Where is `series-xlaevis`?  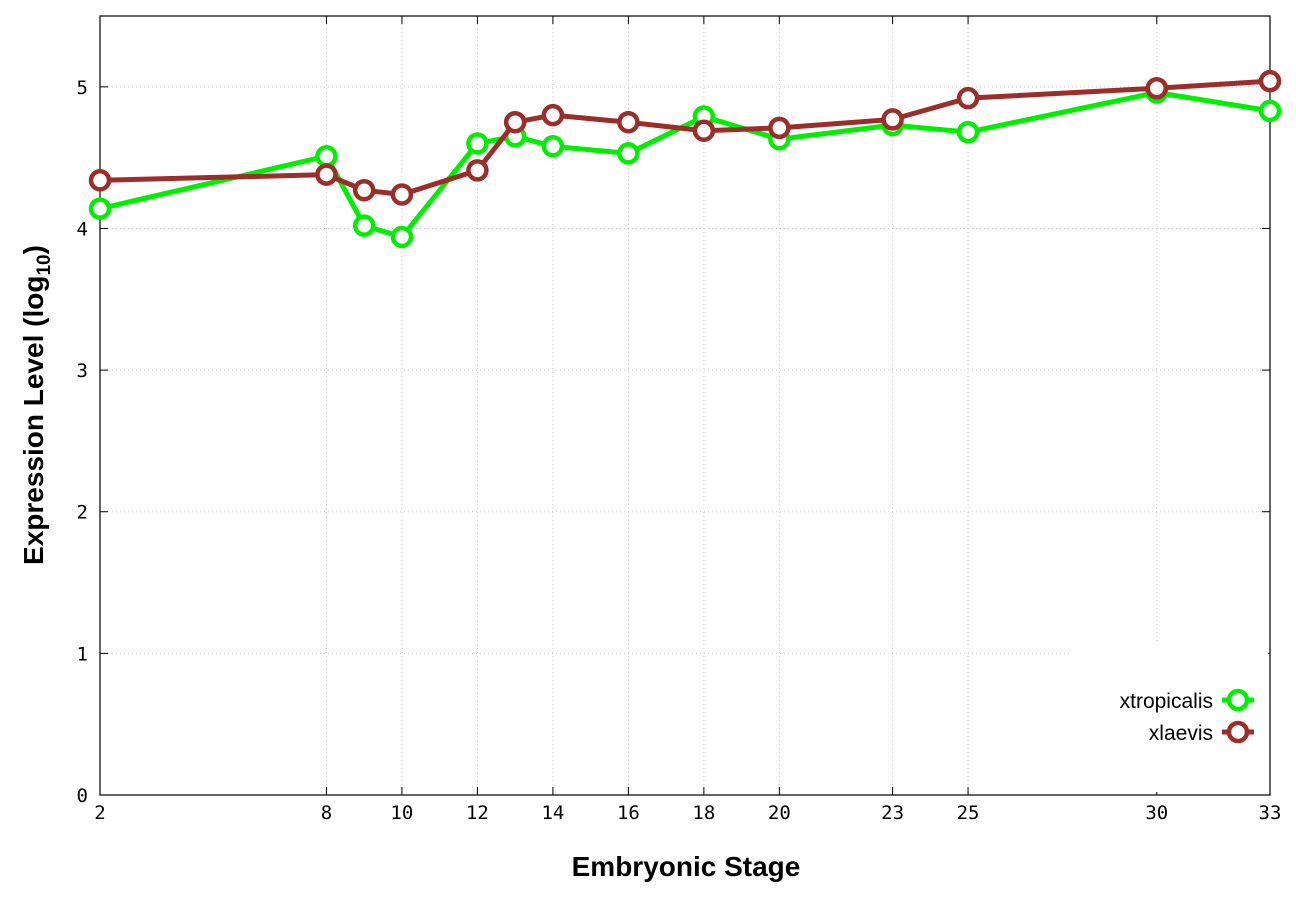
series-xlaevis is located at coordinates (685, 137).